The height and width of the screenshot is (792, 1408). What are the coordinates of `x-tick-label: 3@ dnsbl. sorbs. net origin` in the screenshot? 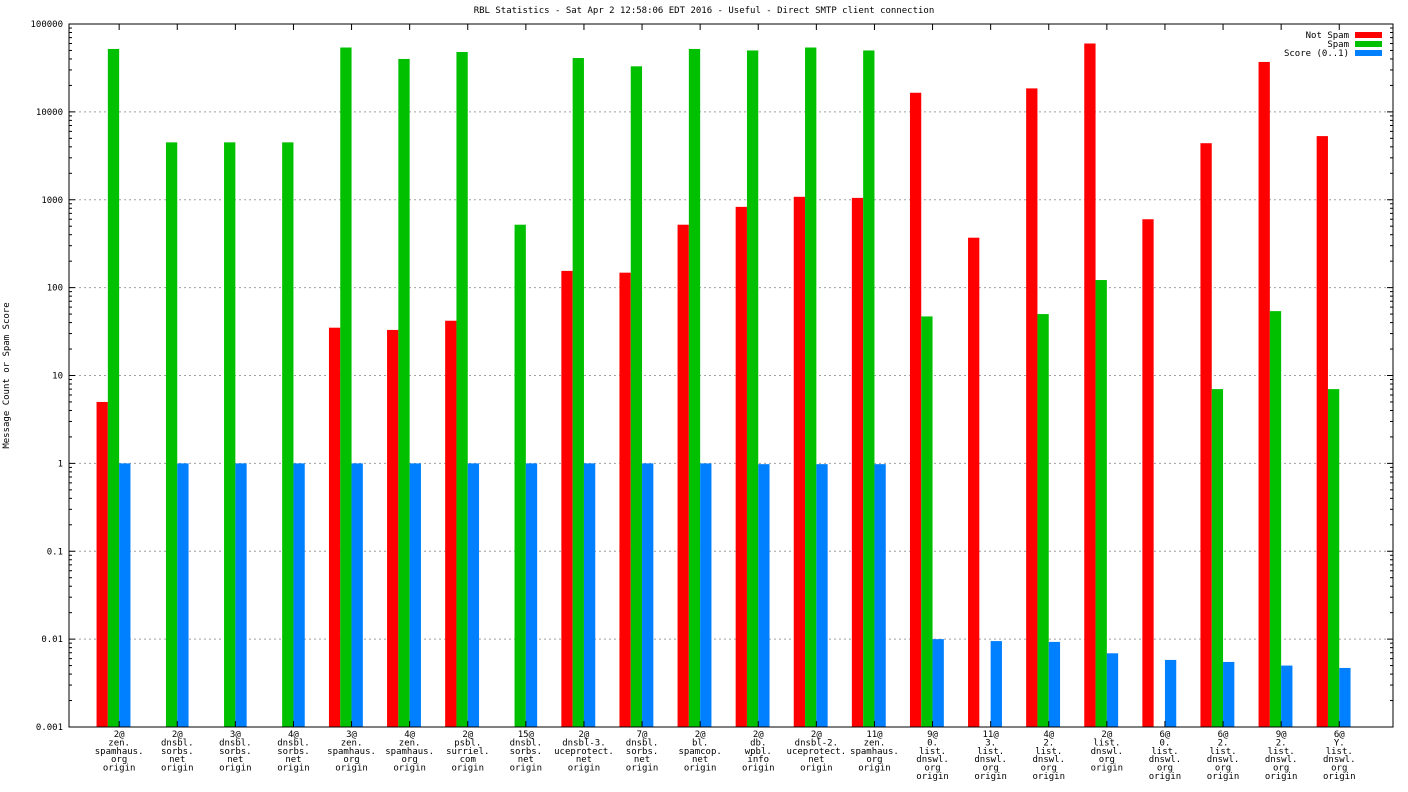 It's located at (235, 752).